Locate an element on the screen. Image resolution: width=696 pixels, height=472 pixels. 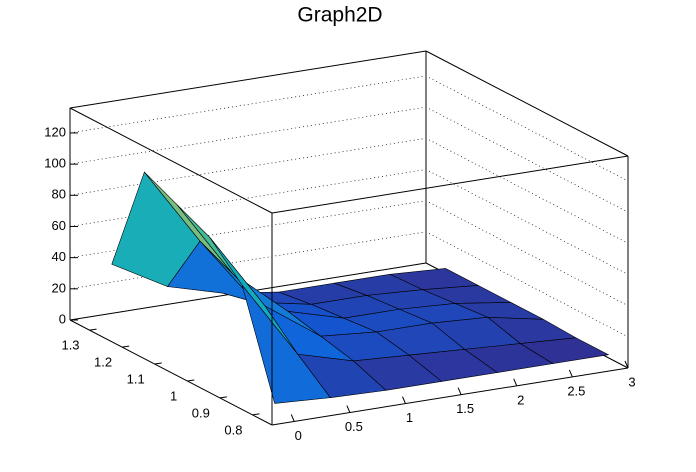
y-axis is located at coordinates (171, 372).